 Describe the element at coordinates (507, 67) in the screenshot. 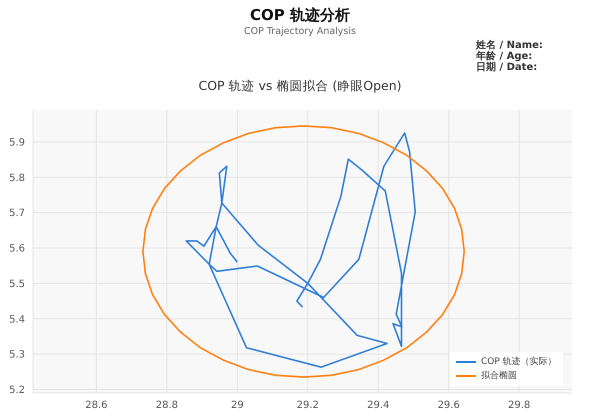

I see `text: 日期 / Date:` at that location.